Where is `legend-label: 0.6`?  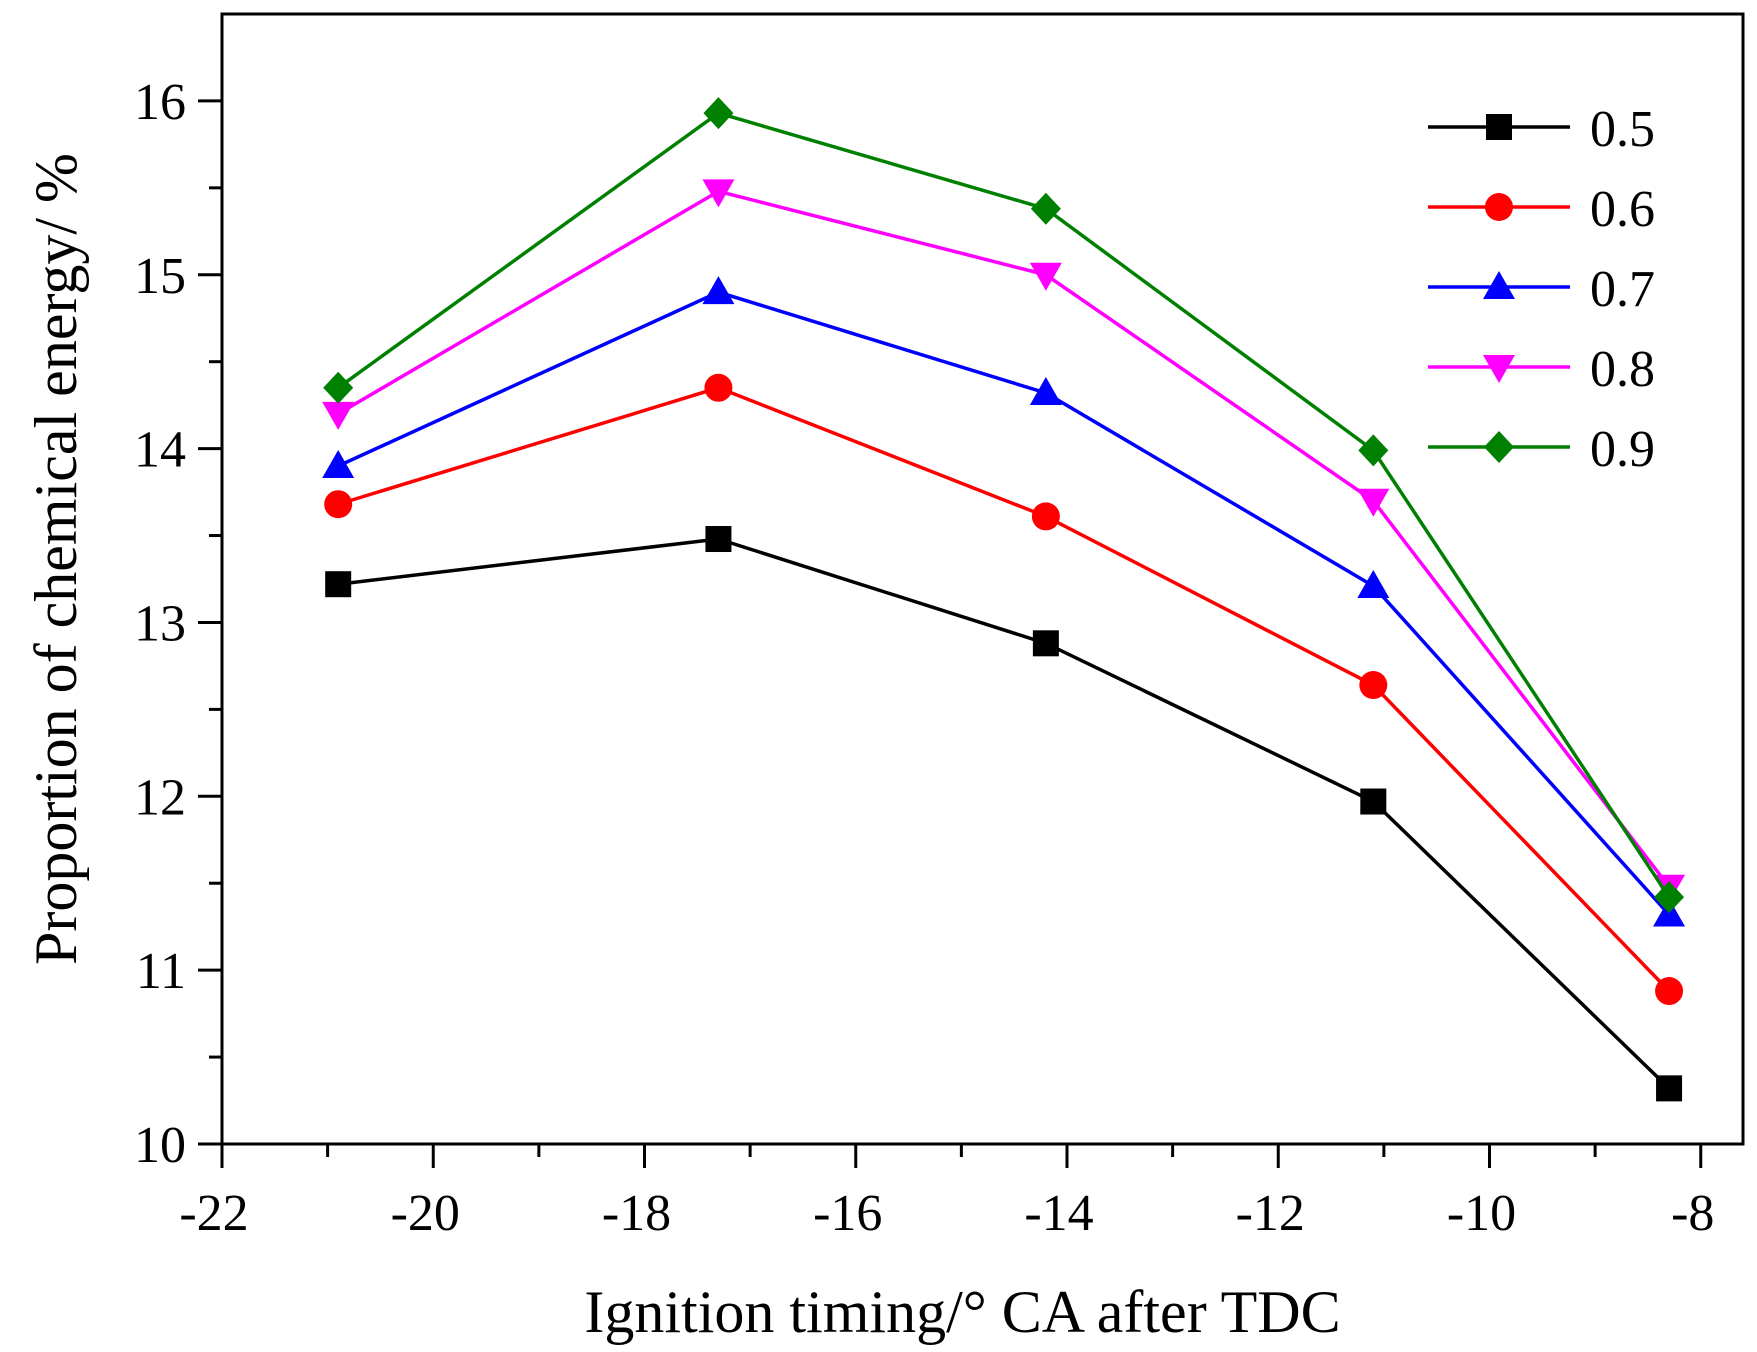
legend-label: 0.6 is located at coordinates (1622, 209).